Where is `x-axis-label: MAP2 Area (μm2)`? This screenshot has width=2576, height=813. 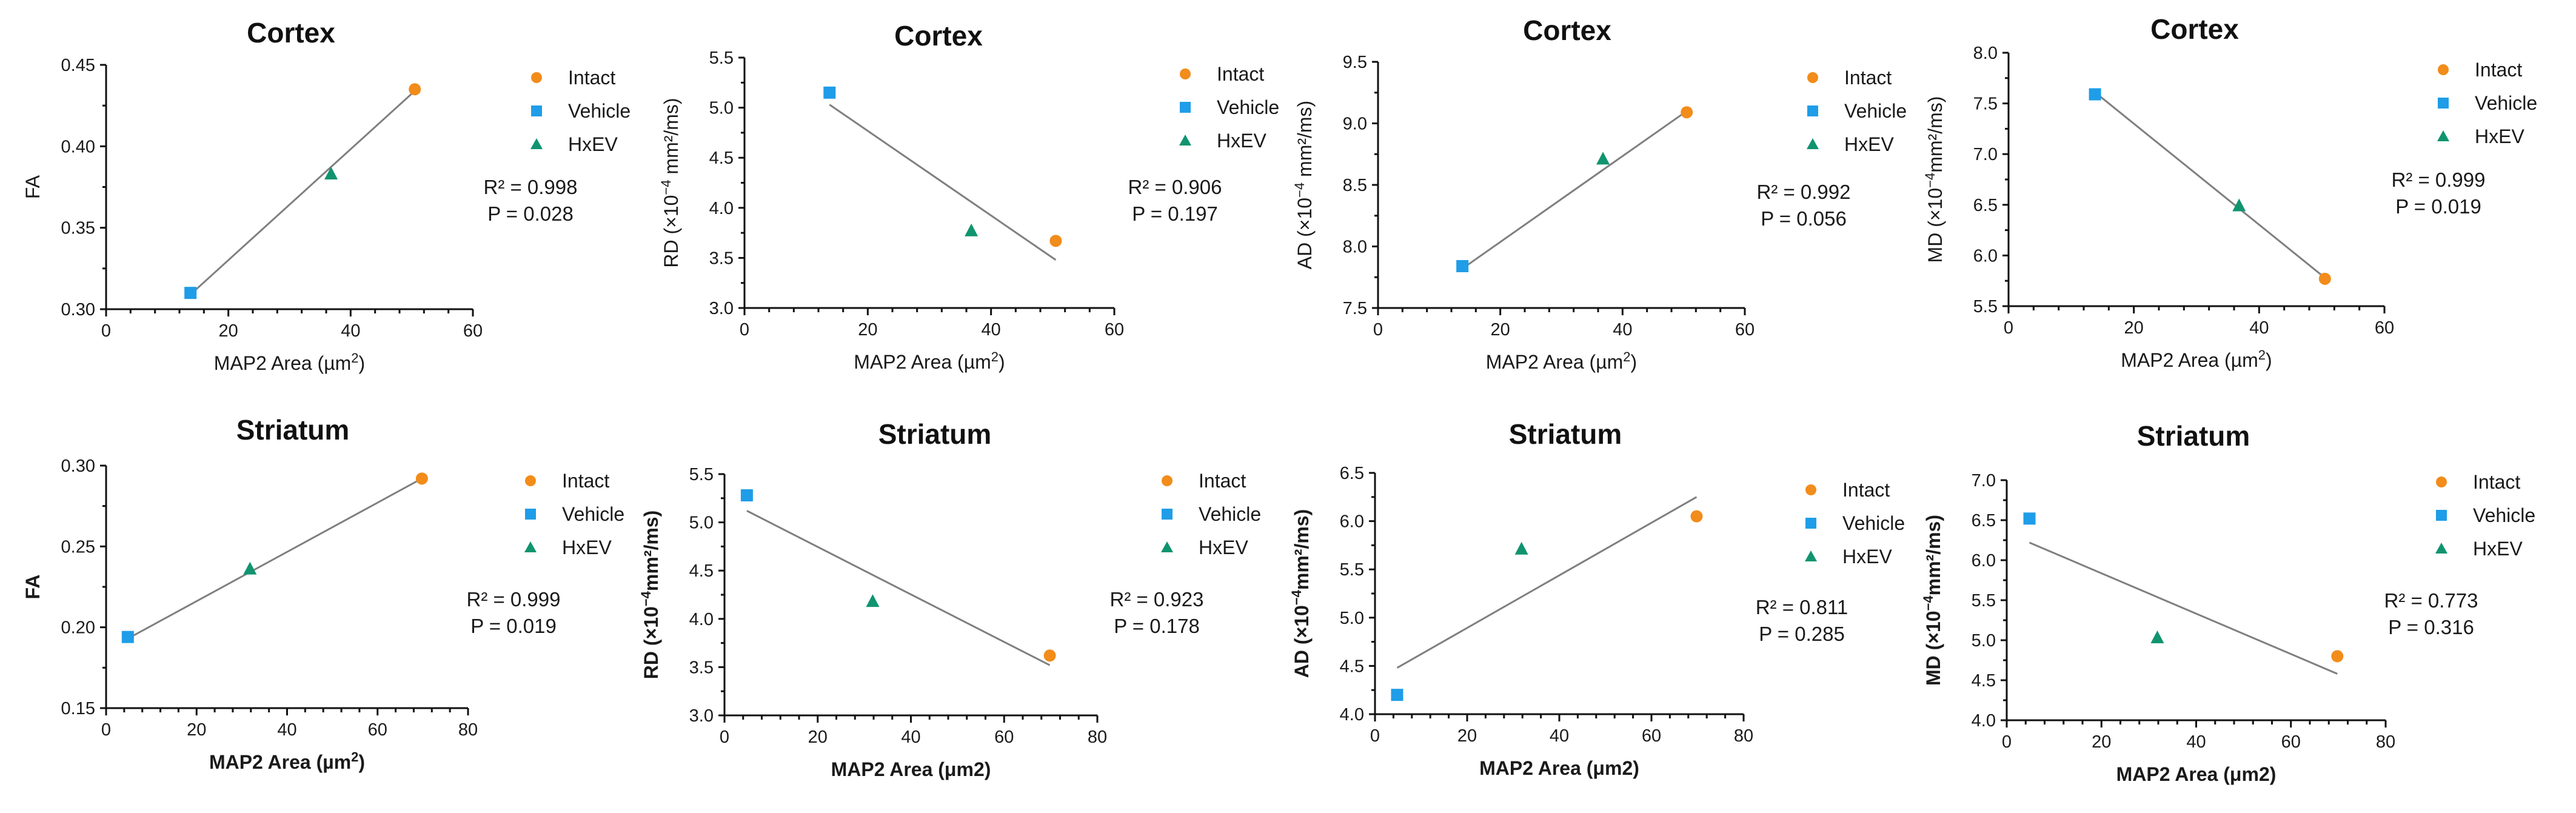 x-axis-label: MAP2 Area (μm2) is located at coordinates (911, 769).